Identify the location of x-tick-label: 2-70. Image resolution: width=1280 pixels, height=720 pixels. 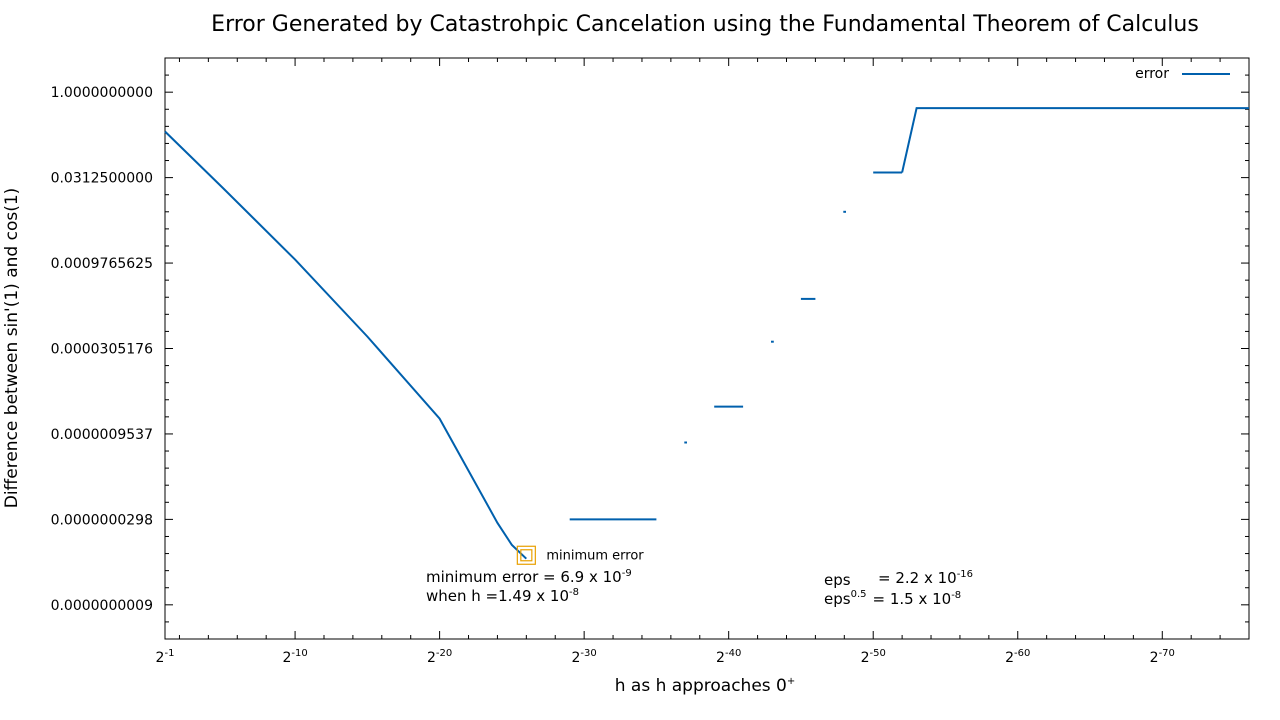
(1162, 657).